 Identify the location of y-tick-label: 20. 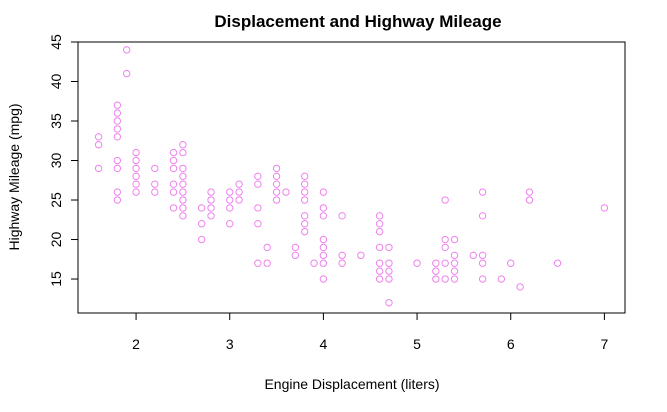
(56, 240).